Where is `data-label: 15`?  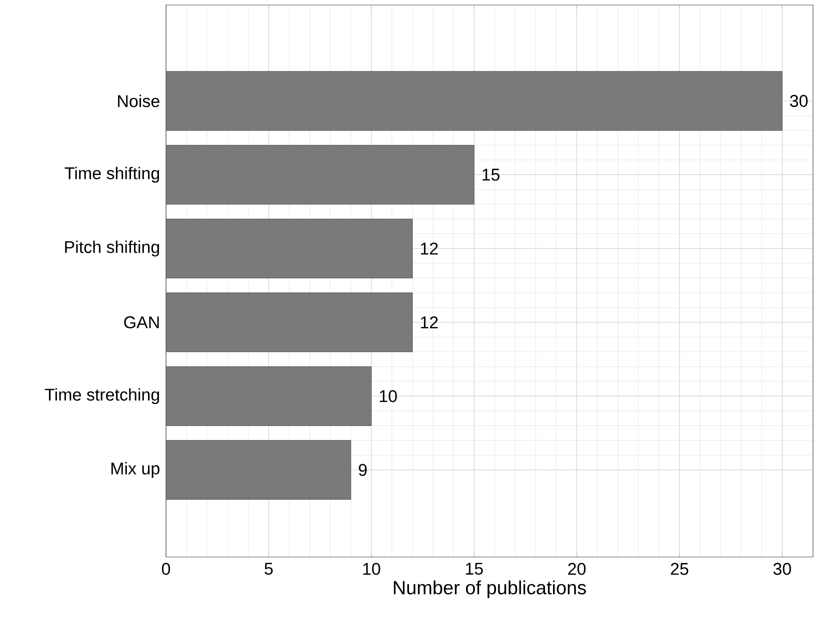 data-label: 15 is located at coordinates (491, 174).